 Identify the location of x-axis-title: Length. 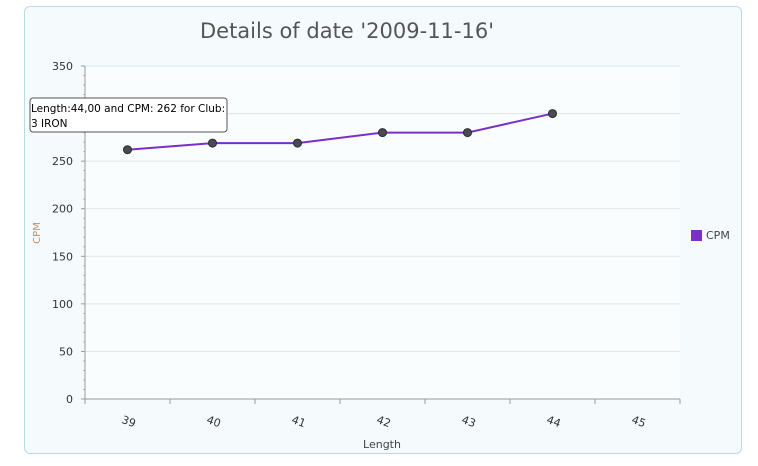
(382, 444).